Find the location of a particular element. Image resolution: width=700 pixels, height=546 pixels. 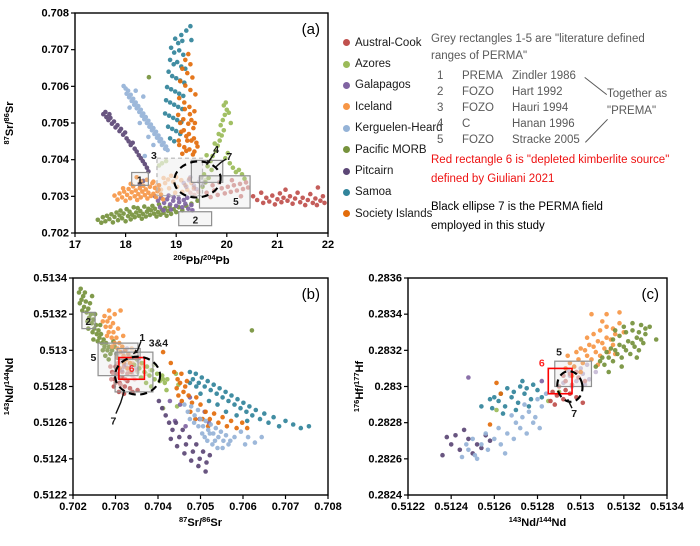

y-tick-label: 0.707 is located at coordinates (55, 50).